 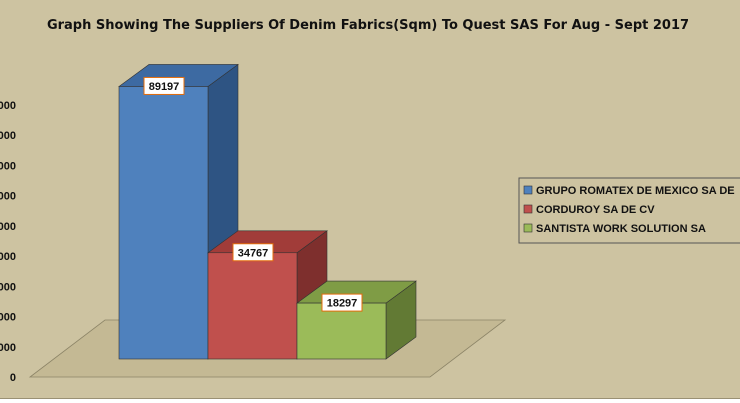 I want to click on data-label: 89197, so click(x=164, y=87).